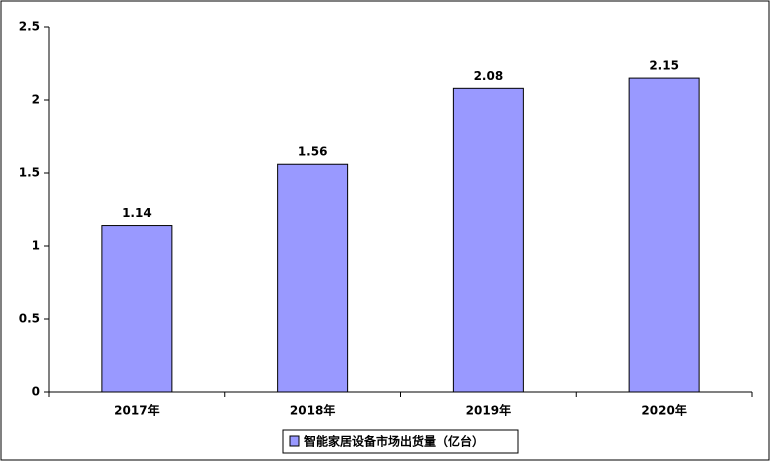 This screenshot has height=462, width=771. What do you see at coordinates (29, 319) in the screenshot?
I see `y-tick-label: 0.5` at bounding box center [29, 319].